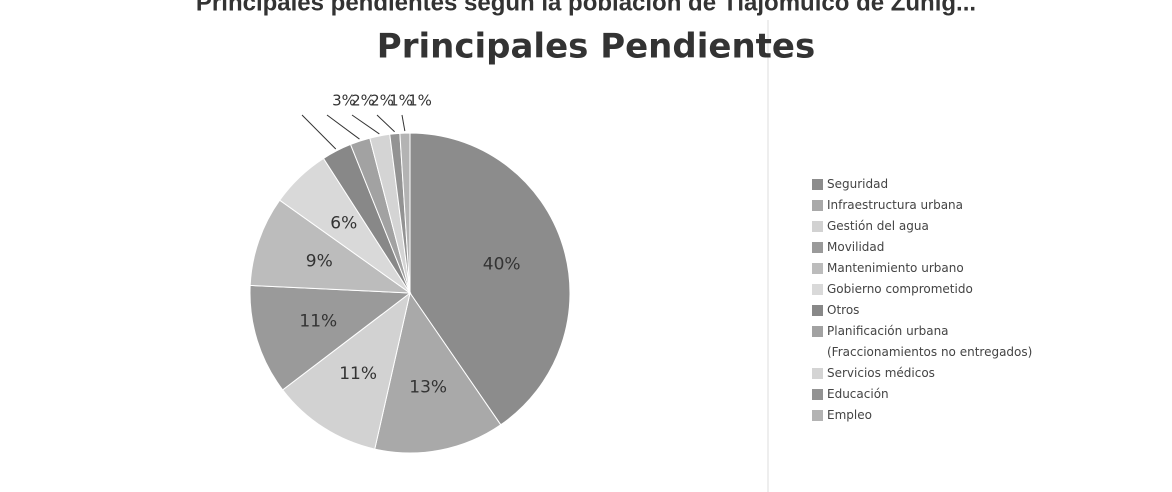 The height and width of the screenshot is (492, 1172). Describe the element at coordinates (881, 373) in the screenshot. I see `legend-label: Servicios médicos` at that location.